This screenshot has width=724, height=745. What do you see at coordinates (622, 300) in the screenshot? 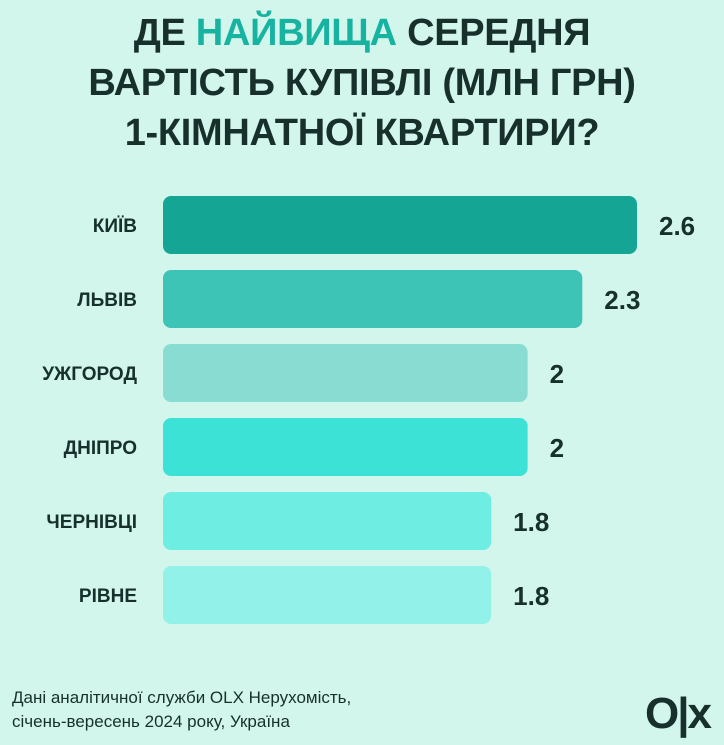
I see `value-label-2: 2.3` at bounding box center [622, 300].